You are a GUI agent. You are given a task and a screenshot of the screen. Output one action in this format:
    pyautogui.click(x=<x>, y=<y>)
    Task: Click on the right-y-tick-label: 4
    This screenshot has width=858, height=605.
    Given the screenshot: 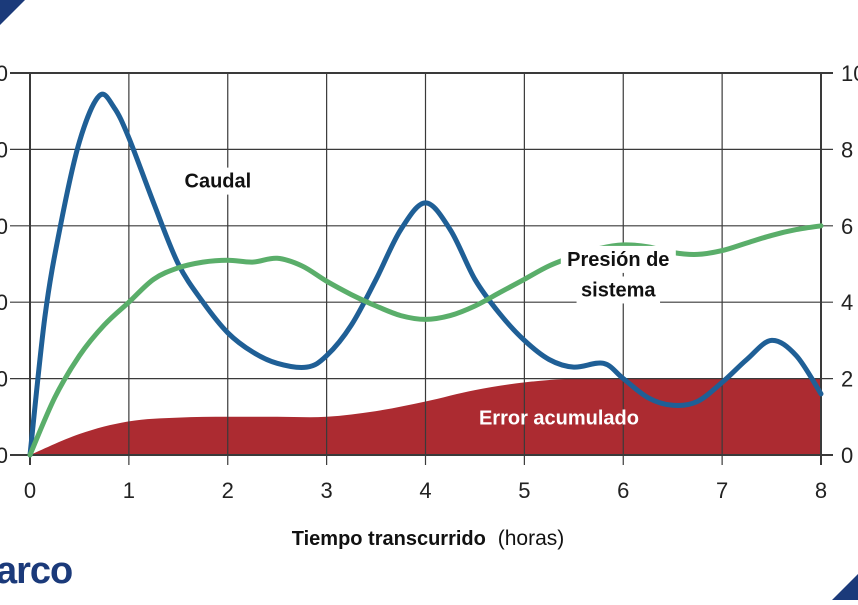 What is the action you would take?
    pyautogui.click(x=847, y=302)
    